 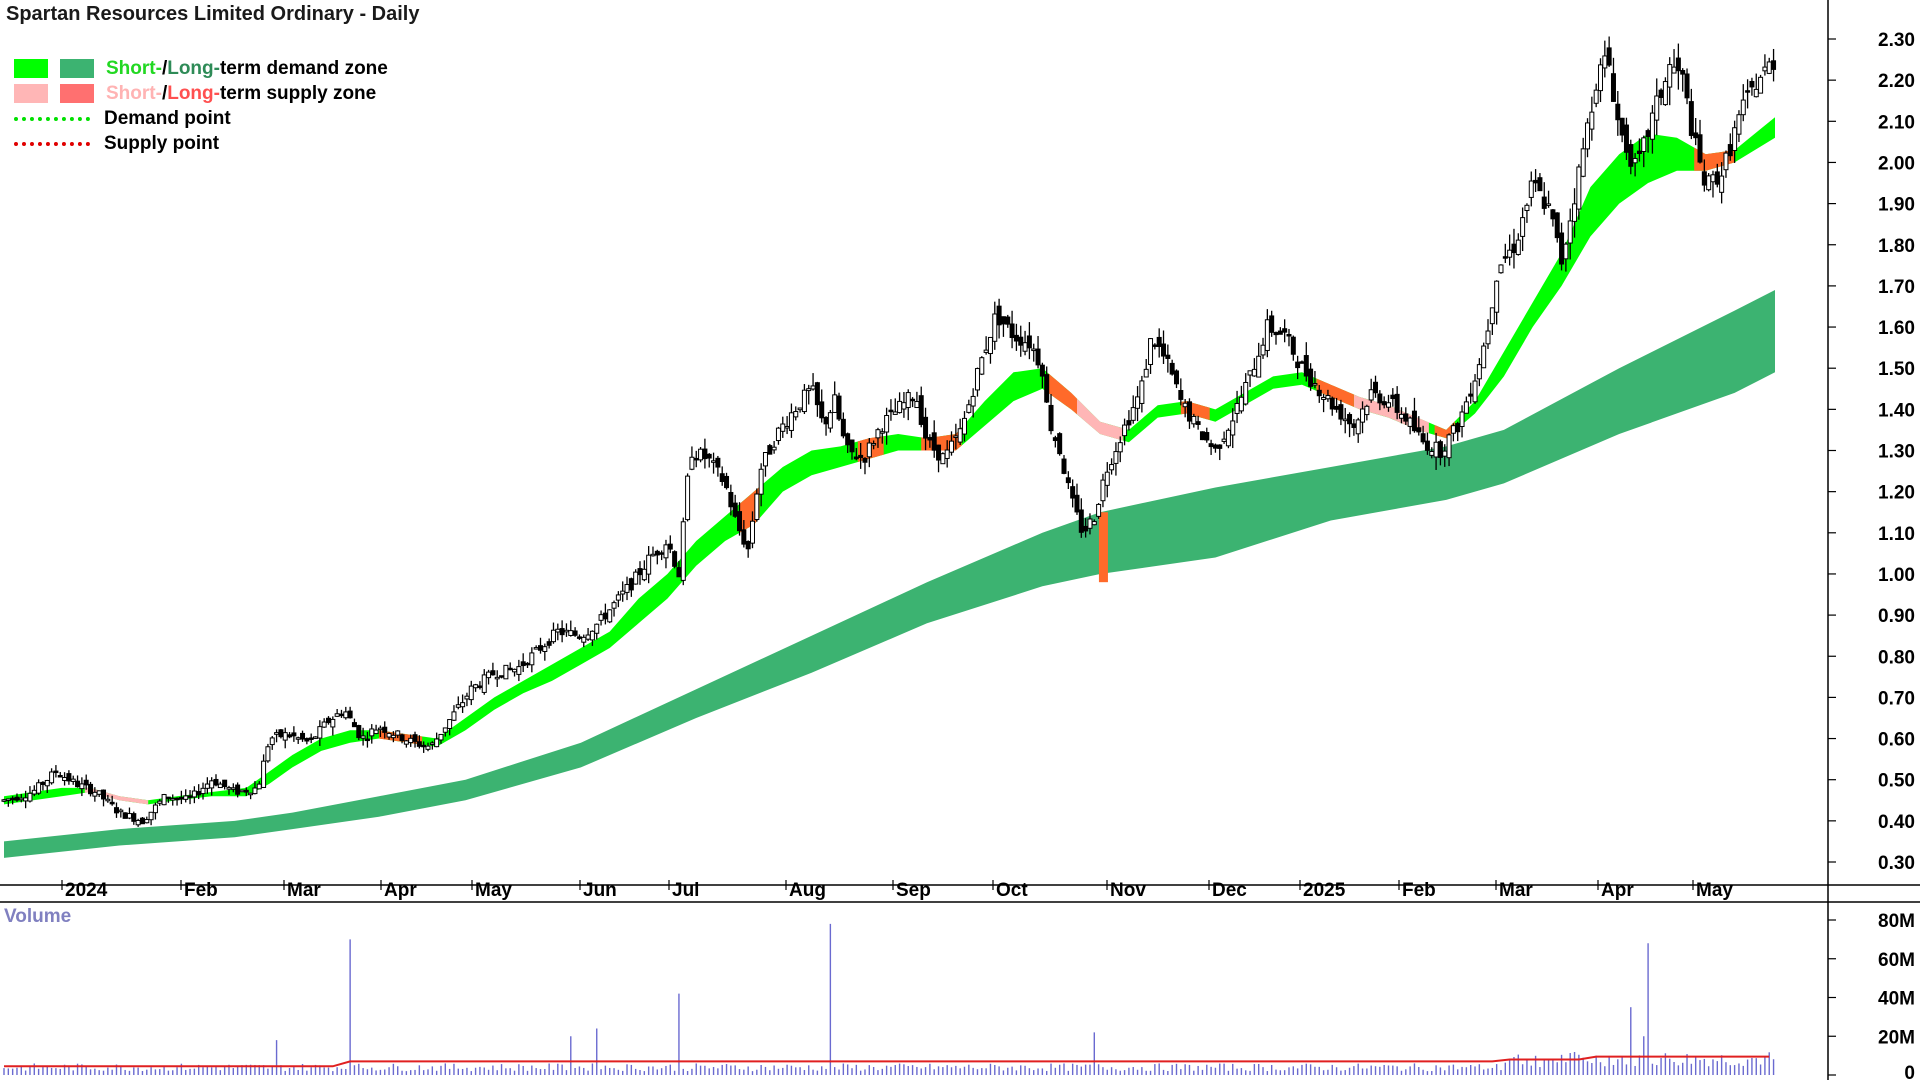 What do you see at coordinates (201, 68) in the screenshot?
I see `legend-demand-zone: Short- / Long-term demand zone` at bounding box center [201, 68].